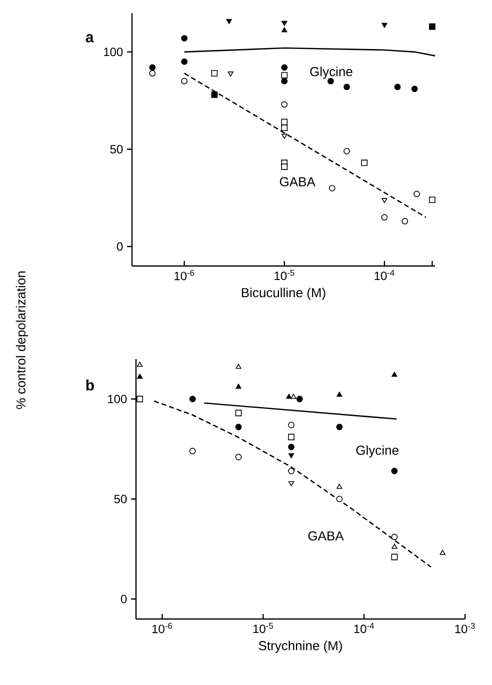 This screenshot has height=685, width=492. Describe the element at coordinates (90, 384) in the screenshot. I see `text: b` at that location.